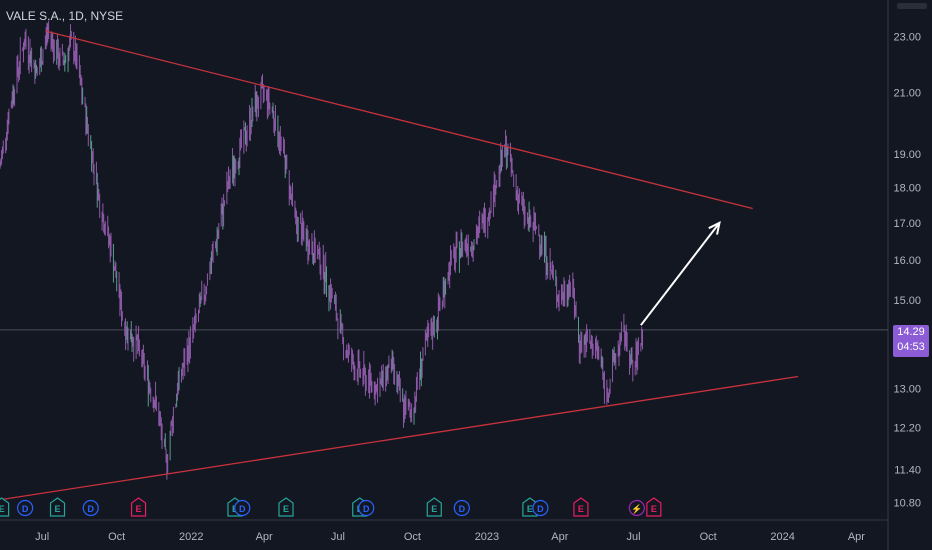 The width and height of the screenshot is (932, 550). What do you see at coordinates (331, 507) in the screenshot?
I see `events-layer: EDEDEEDEEDEDEDE⚡E` at bounding box center [331, 507].